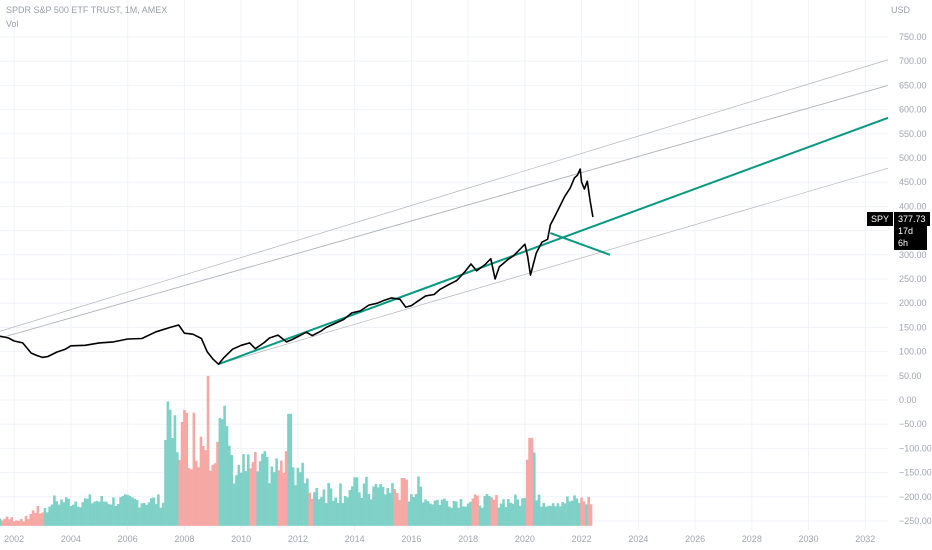  I want to click on x-tick-label: 2026, so click(695, 539).